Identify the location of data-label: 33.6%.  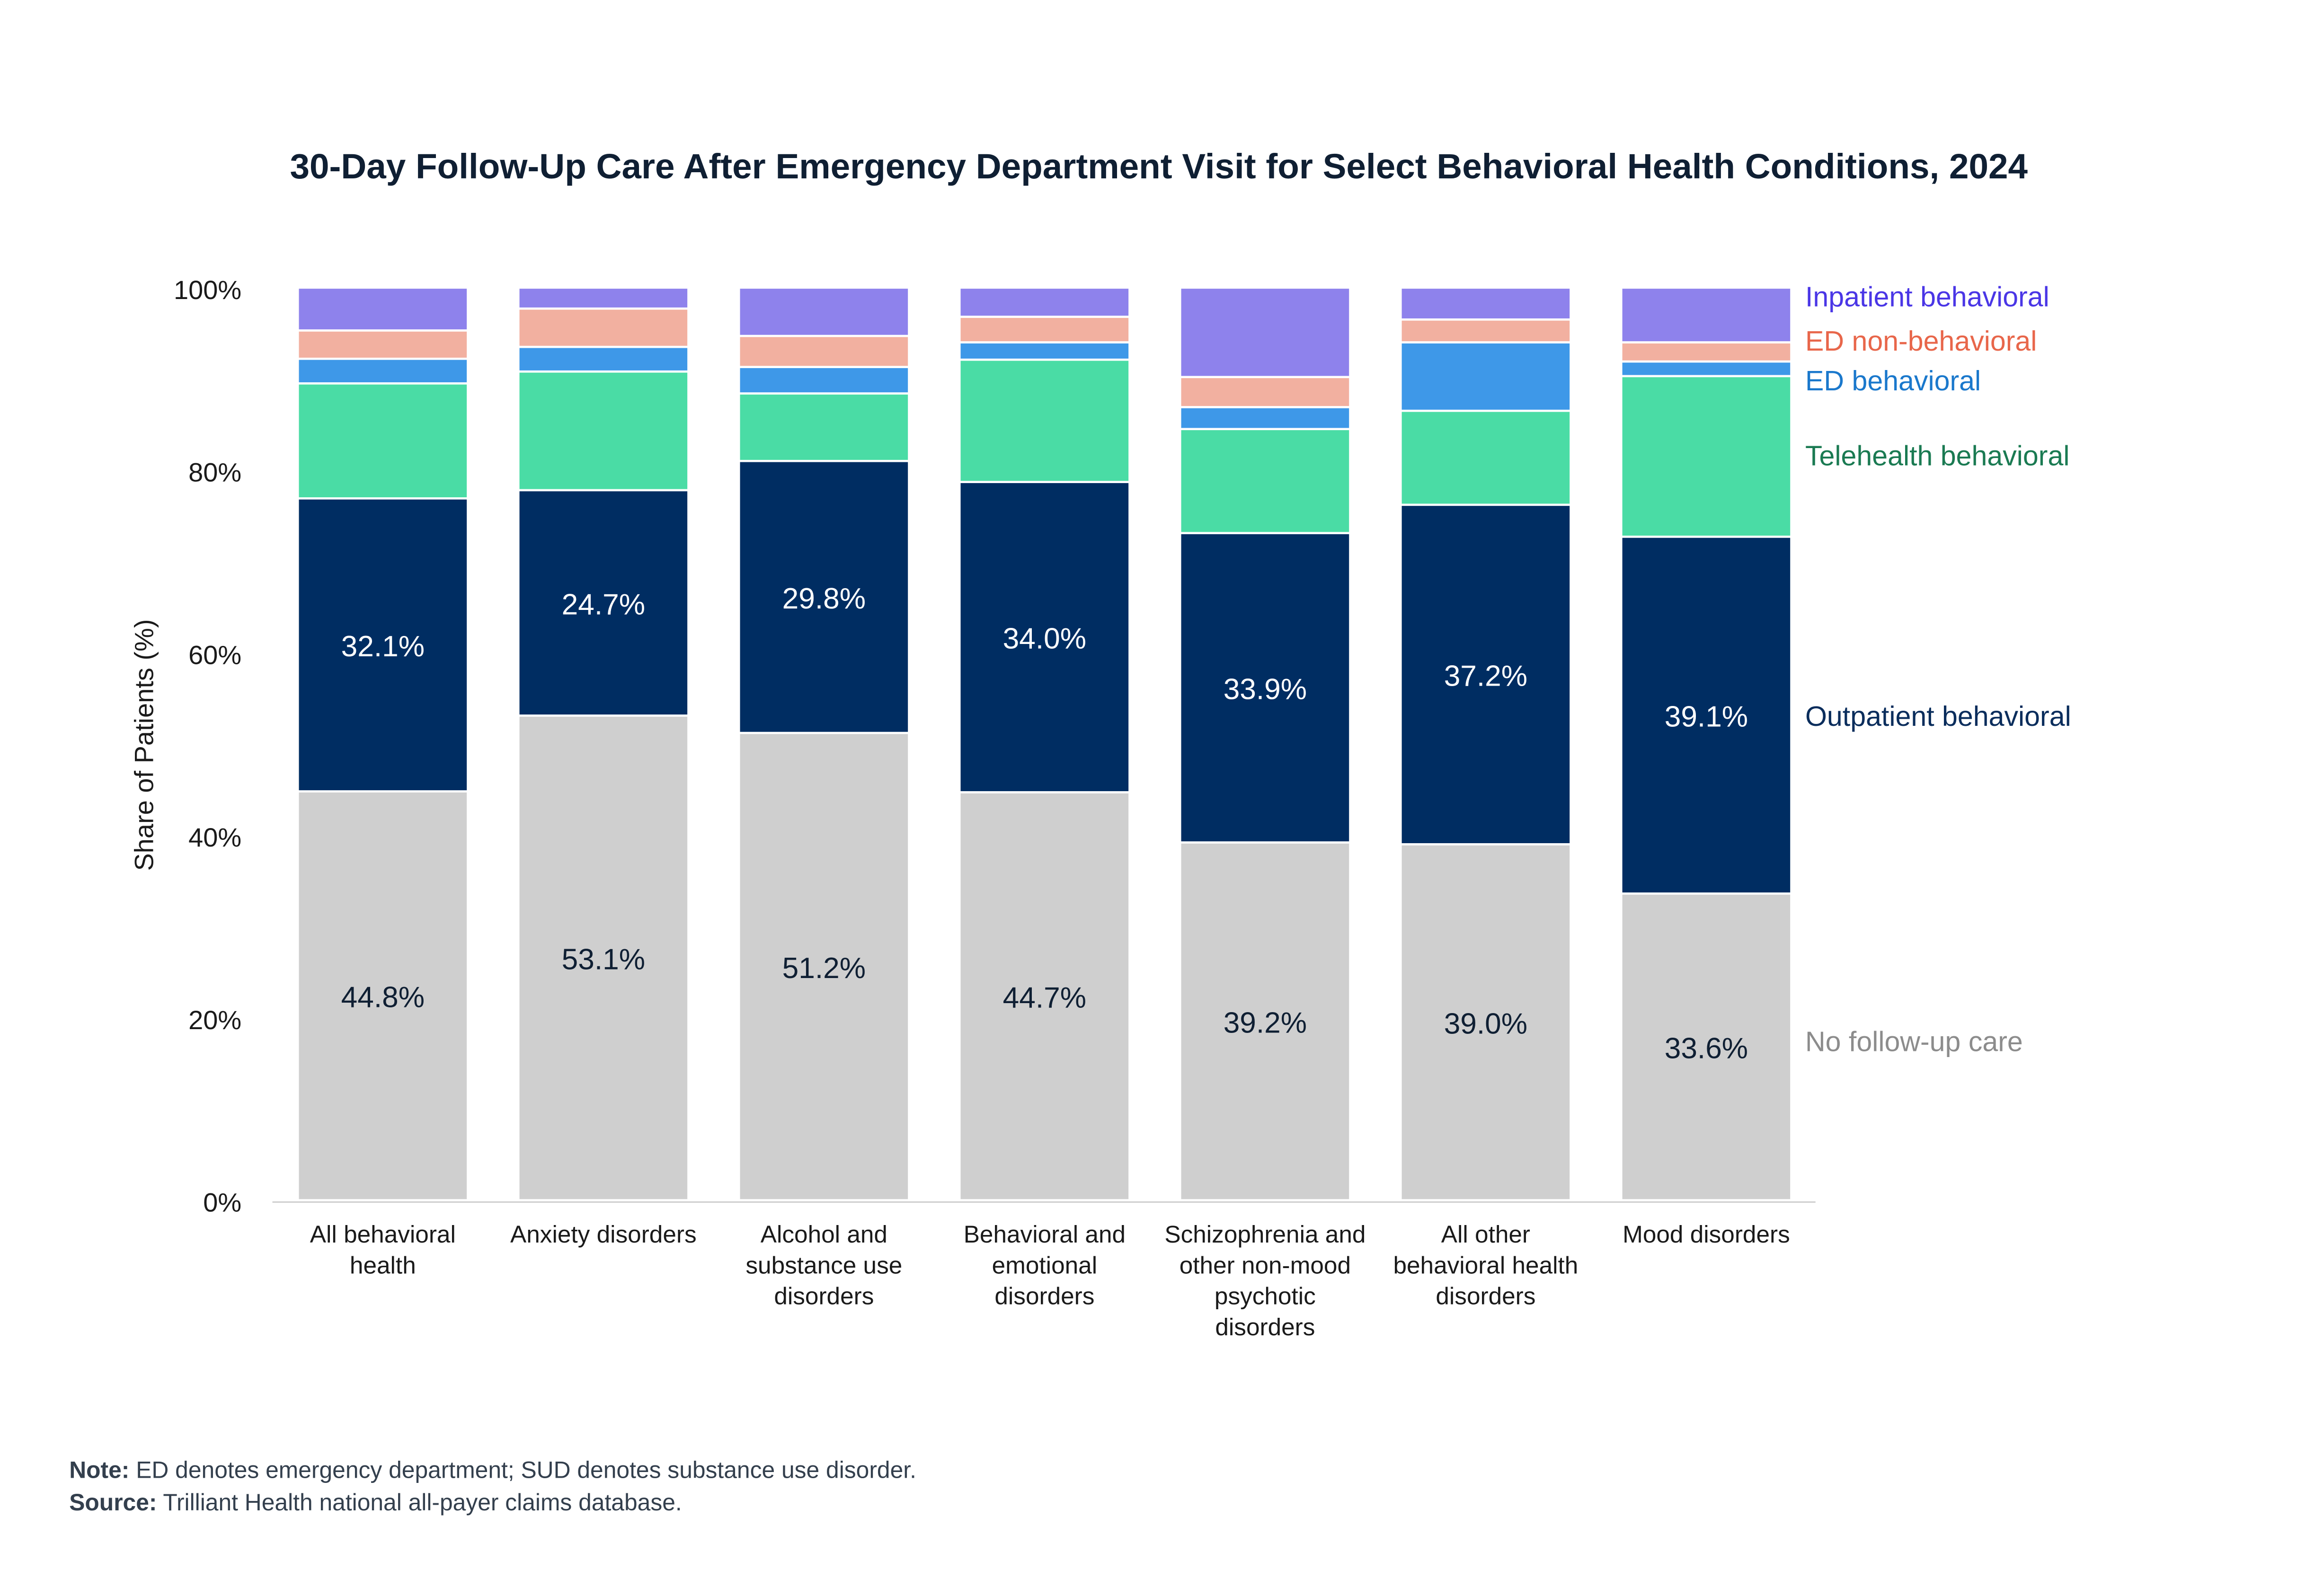
(1706, 1048).